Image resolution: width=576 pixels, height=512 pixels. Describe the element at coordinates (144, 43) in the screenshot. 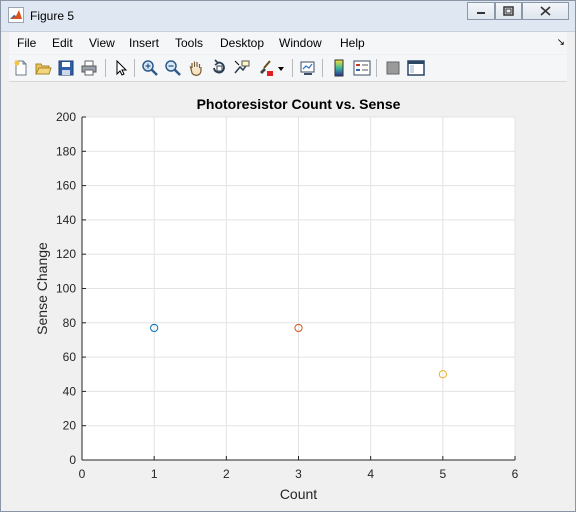

I see `menu-insert: Insert` at that location.